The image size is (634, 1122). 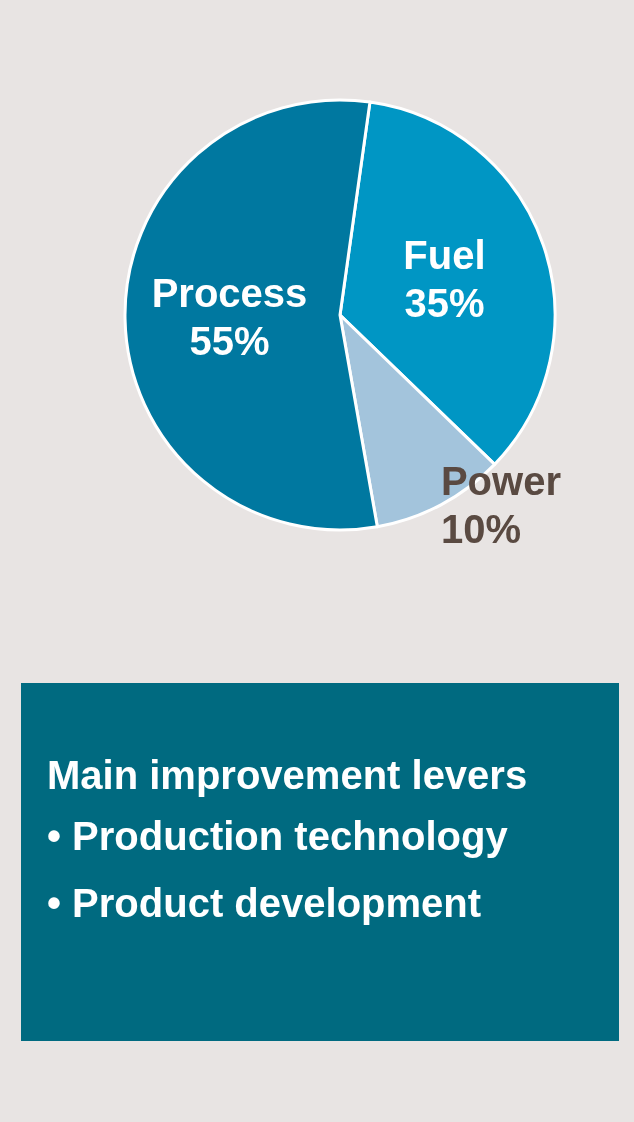 I want to click on text: Main improvement levers, so click(x=288, y=775).